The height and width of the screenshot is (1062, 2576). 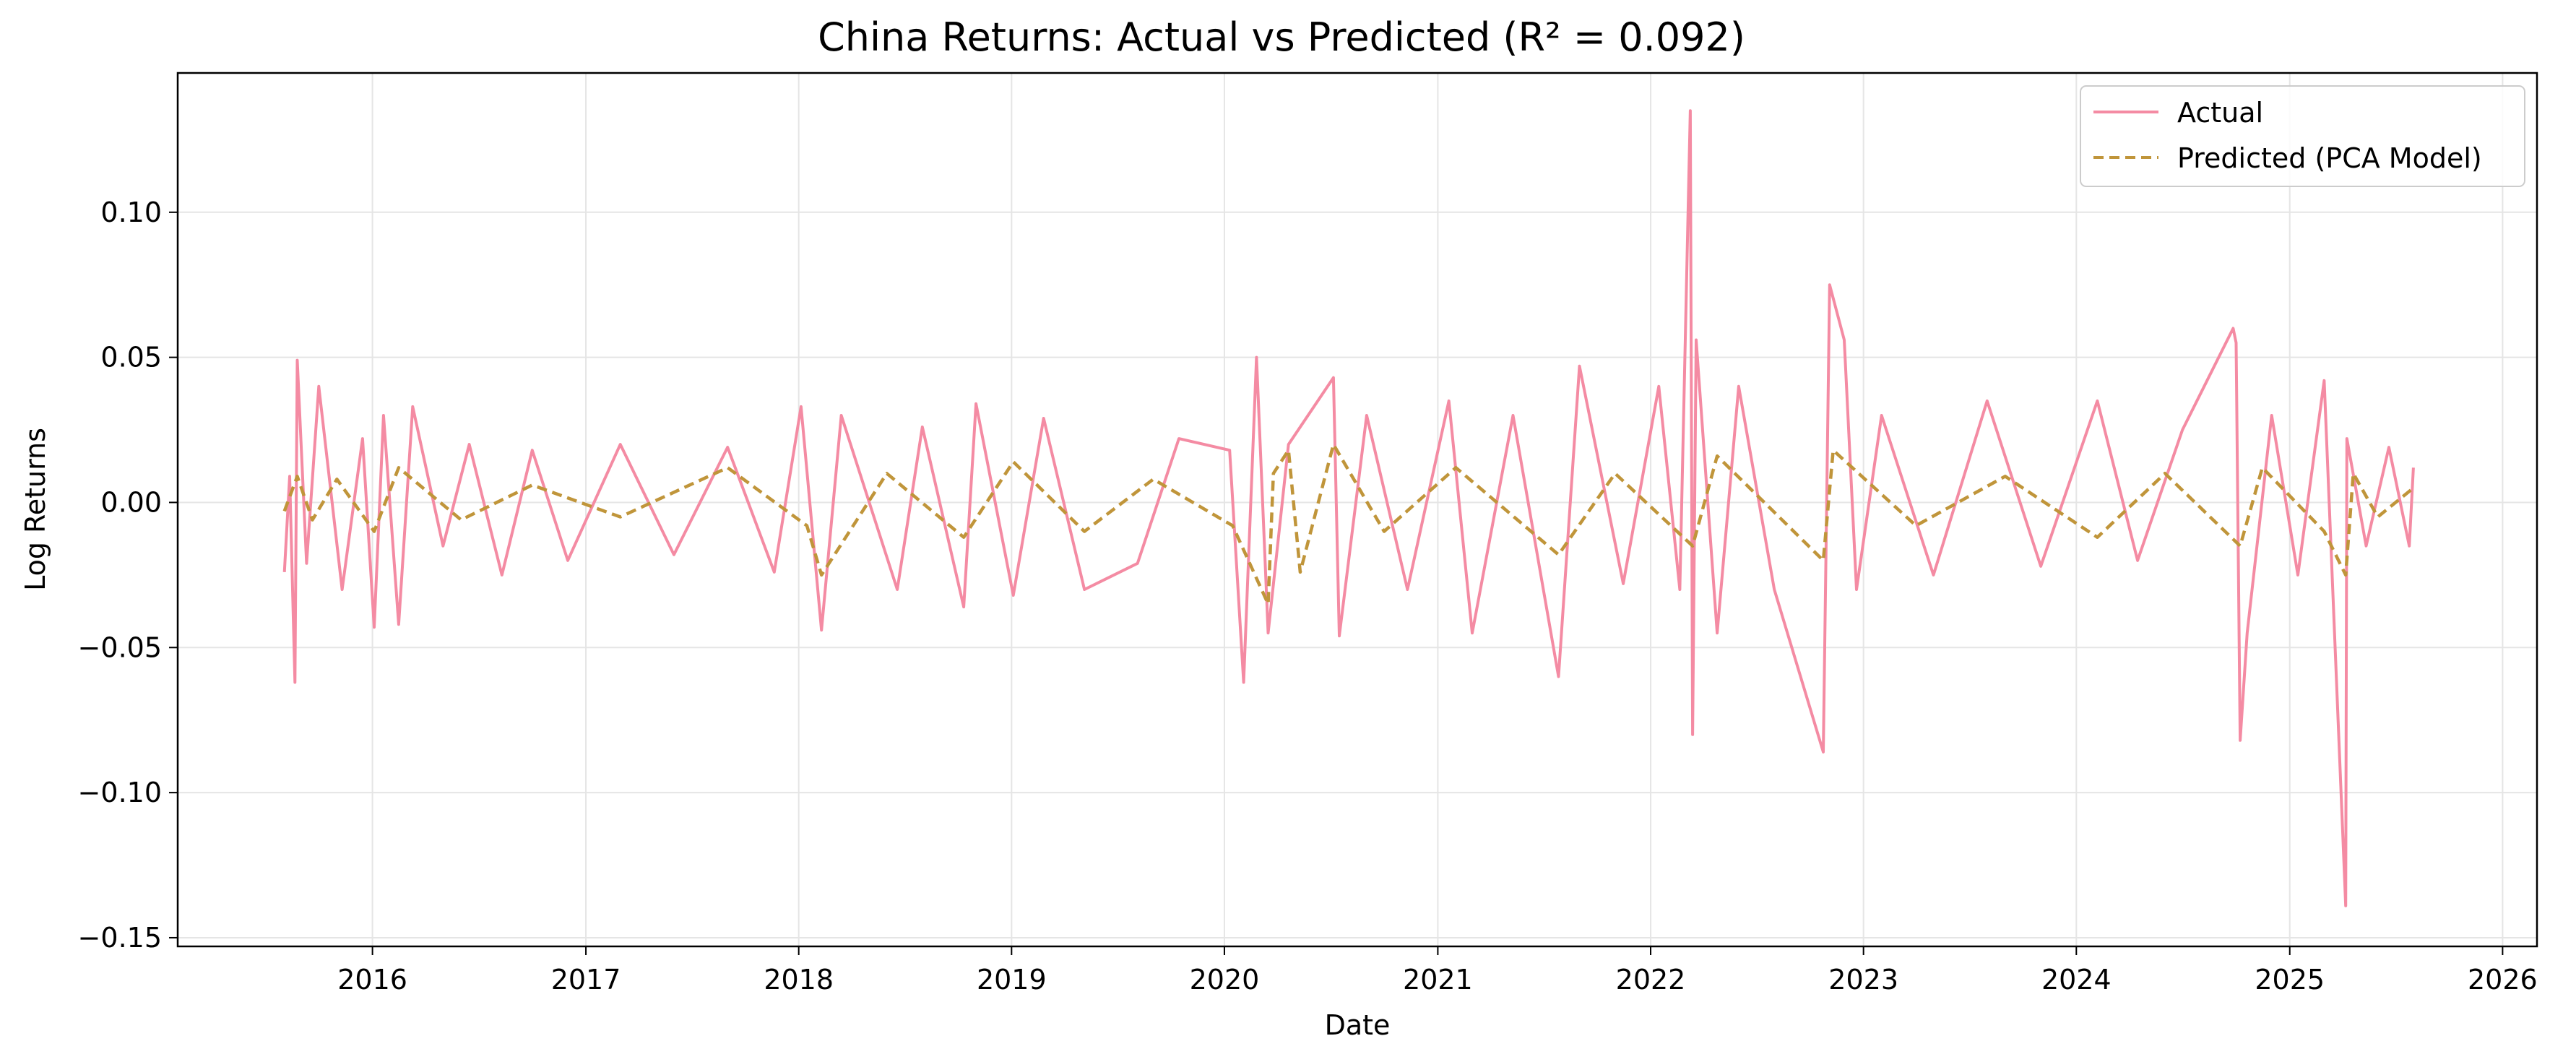 I want to click on x-tick-label: 2023, so click(x=1863, y=980).